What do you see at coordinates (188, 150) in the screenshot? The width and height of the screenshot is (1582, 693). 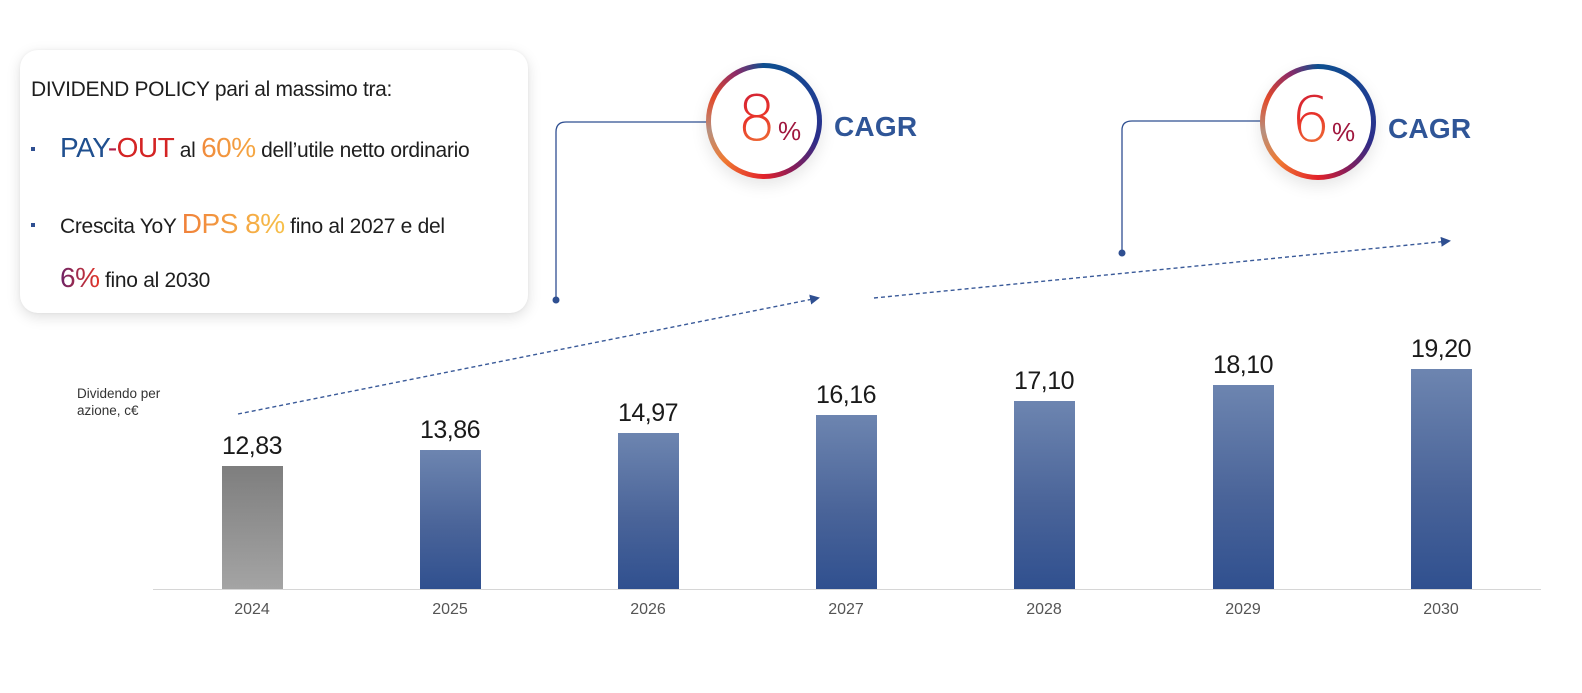 I see `payout-al: al` at bounding box center [188, 150].